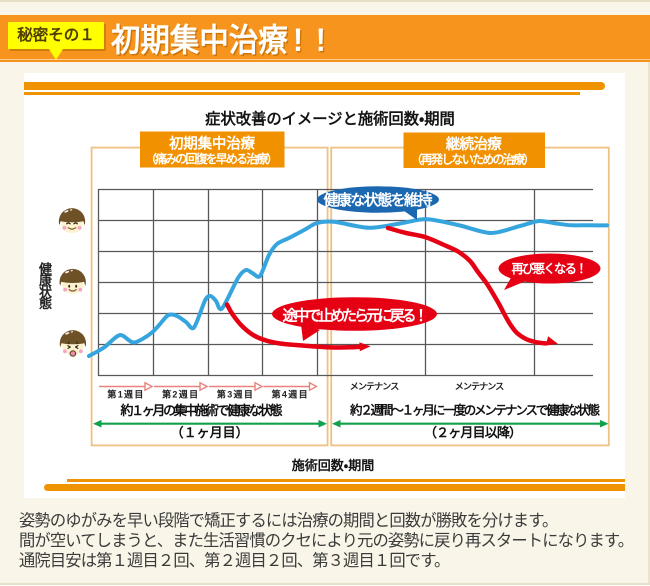  What do you see at coordinates (473, 159) in the screenshot?
I see `svg-text: （再発しないための治療）` at bounding box center [473, 159].